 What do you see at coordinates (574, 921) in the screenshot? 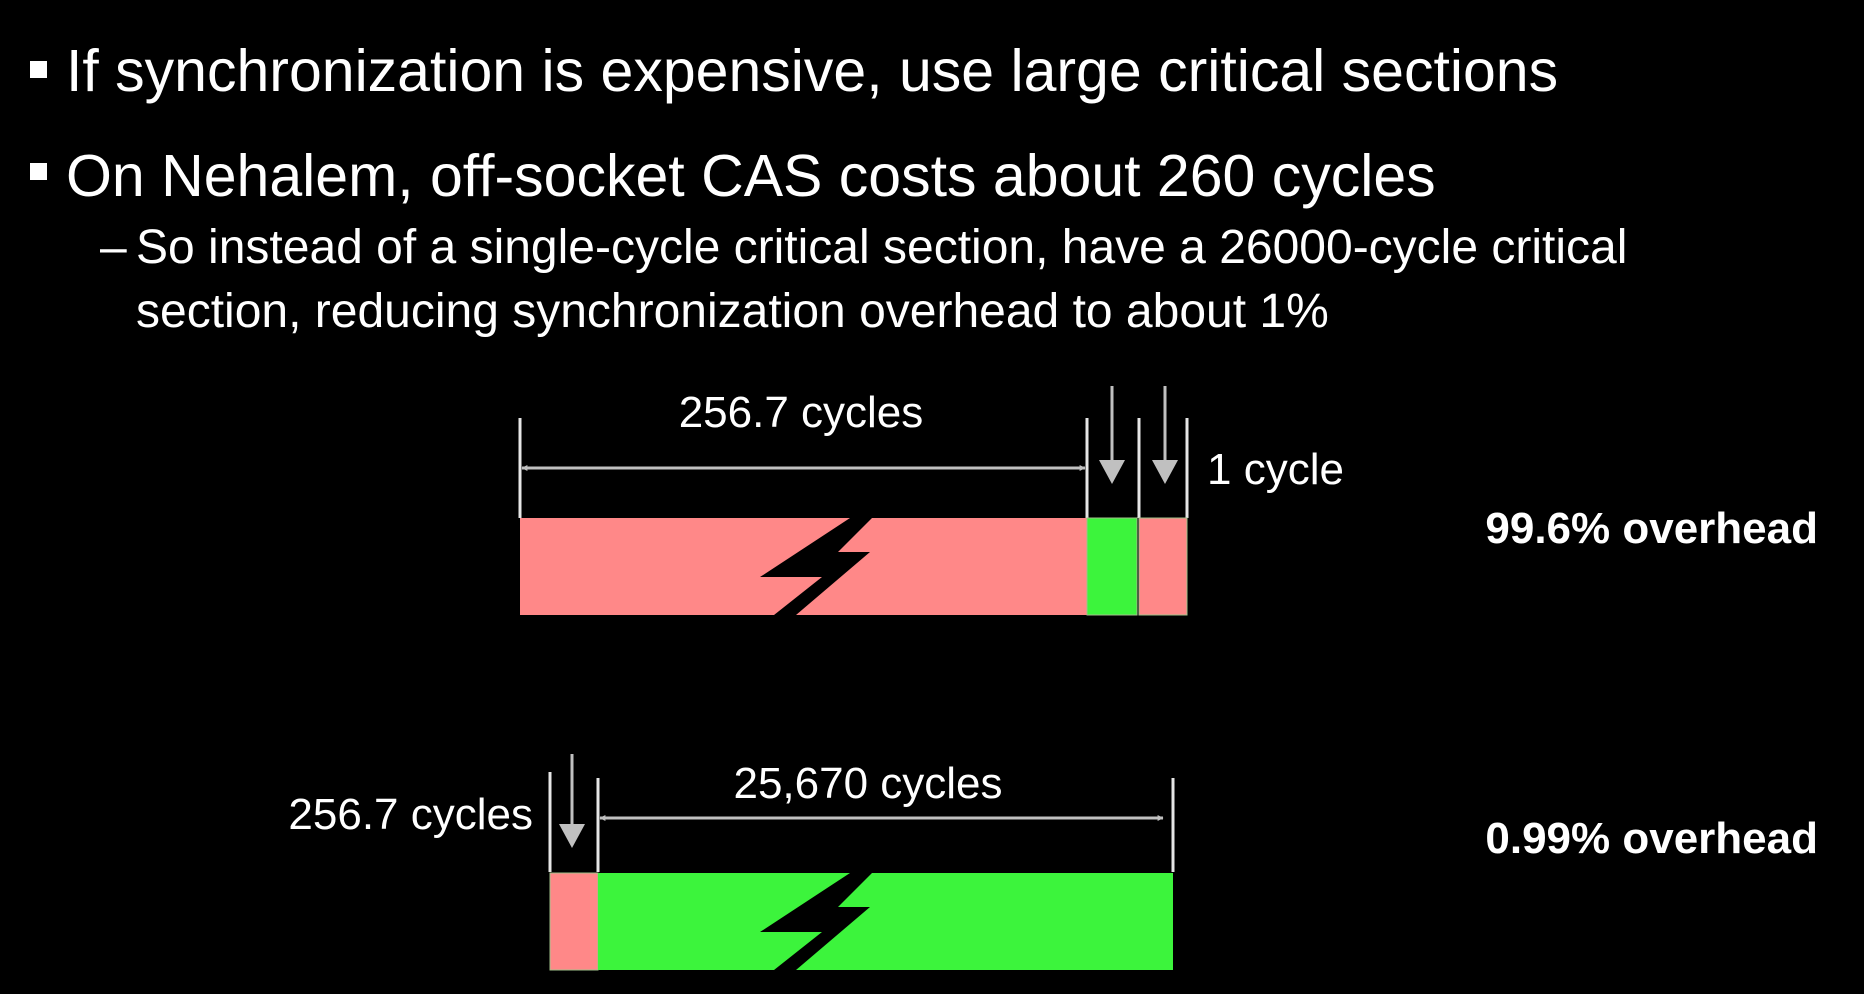
I see `bottom-sync-segment` at bounding box center [574, 921].